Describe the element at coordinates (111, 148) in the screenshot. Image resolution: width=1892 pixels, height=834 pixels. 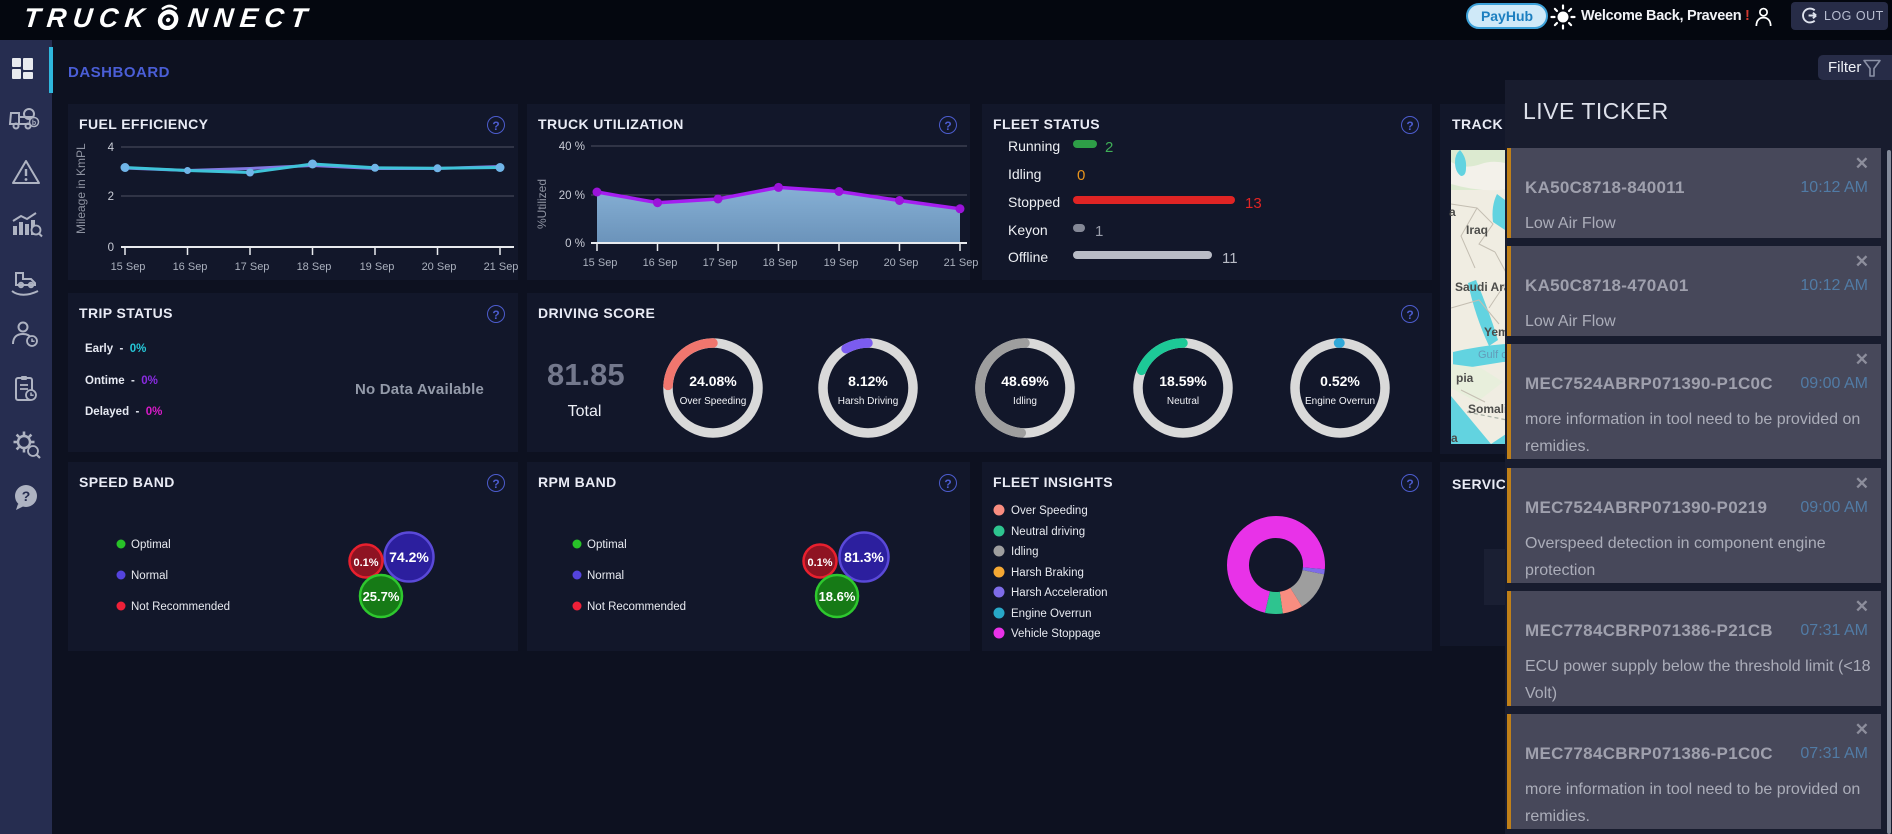
I see `svg-text: 4` at that location.